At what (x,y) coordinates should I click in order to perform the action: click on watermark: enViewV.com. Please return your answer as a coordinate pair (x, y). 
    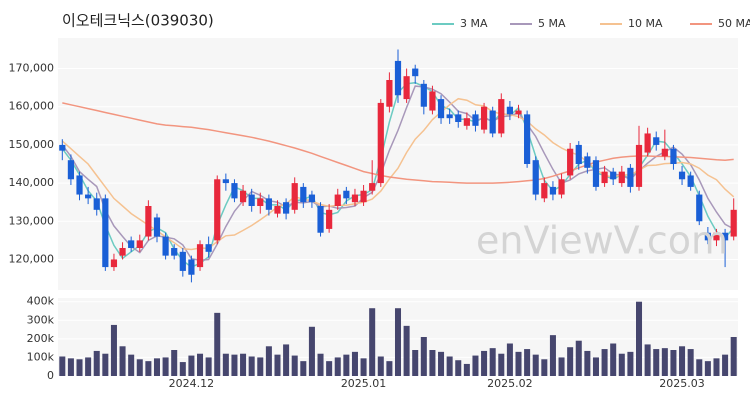
    Looking at the image, I should click on (602, 241).